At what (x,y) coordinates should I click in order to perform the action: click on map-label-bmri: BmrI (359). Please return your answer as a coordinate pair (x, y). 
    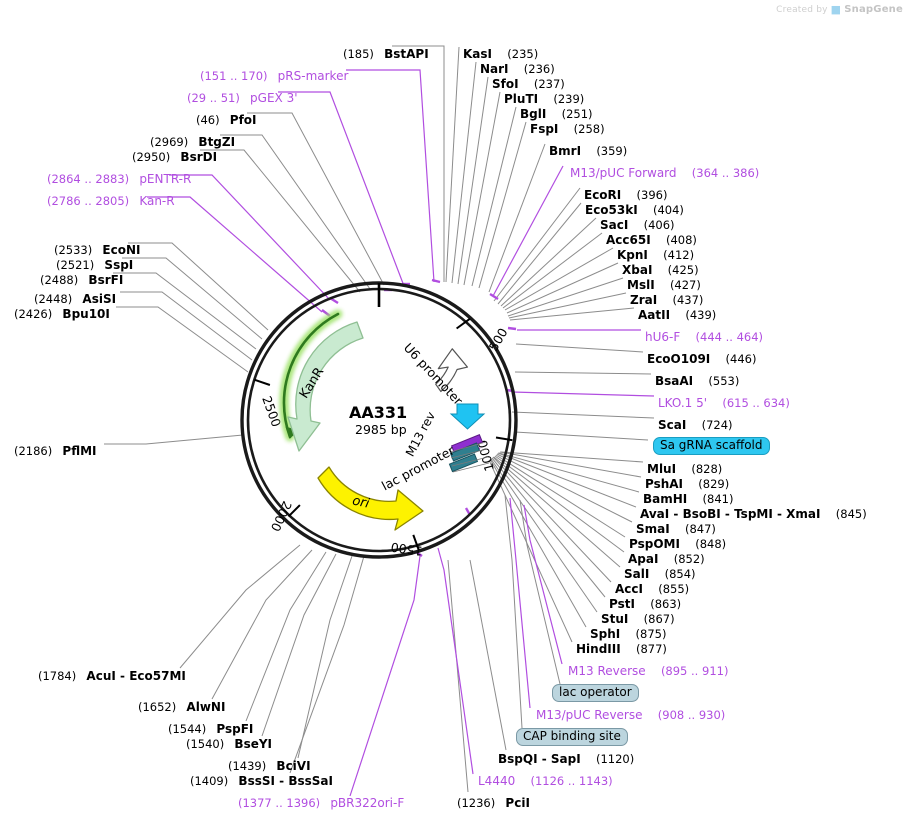
    Looking at the image, I should click on (588, 150).